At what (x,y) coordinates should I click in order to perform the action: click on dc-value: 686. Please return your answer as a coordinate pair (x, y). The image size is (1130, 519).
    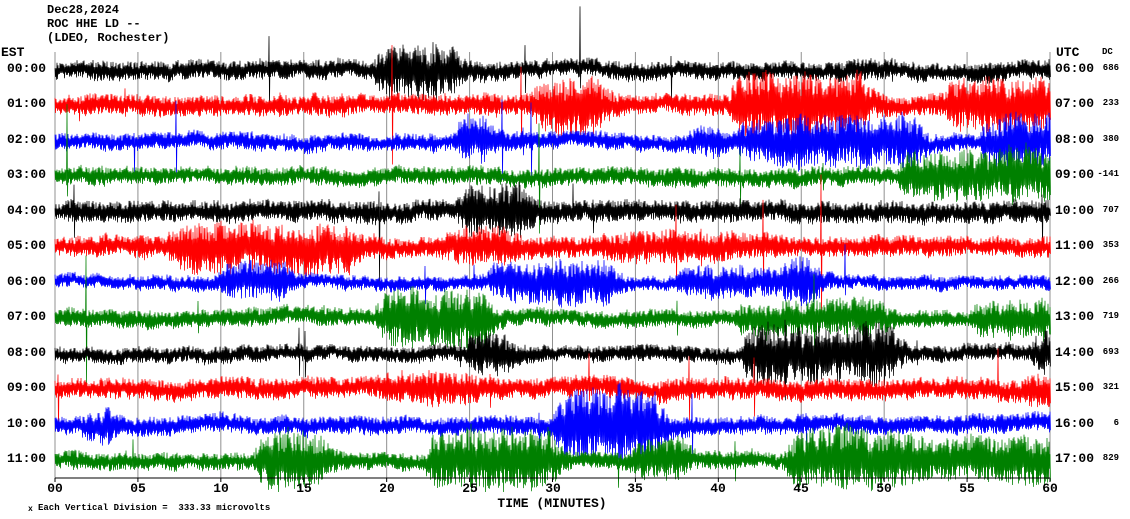
    Looking at the image, I should click on (1110, 68).